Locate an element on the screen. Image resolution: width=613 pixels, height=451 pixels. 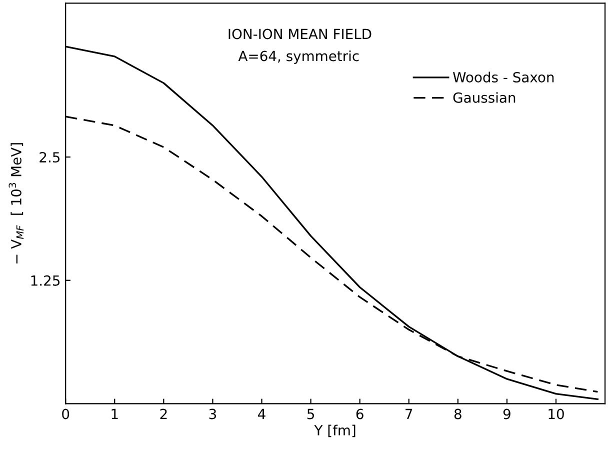
x-axis-title: Y [fm] is located at coordinates (335, 431).